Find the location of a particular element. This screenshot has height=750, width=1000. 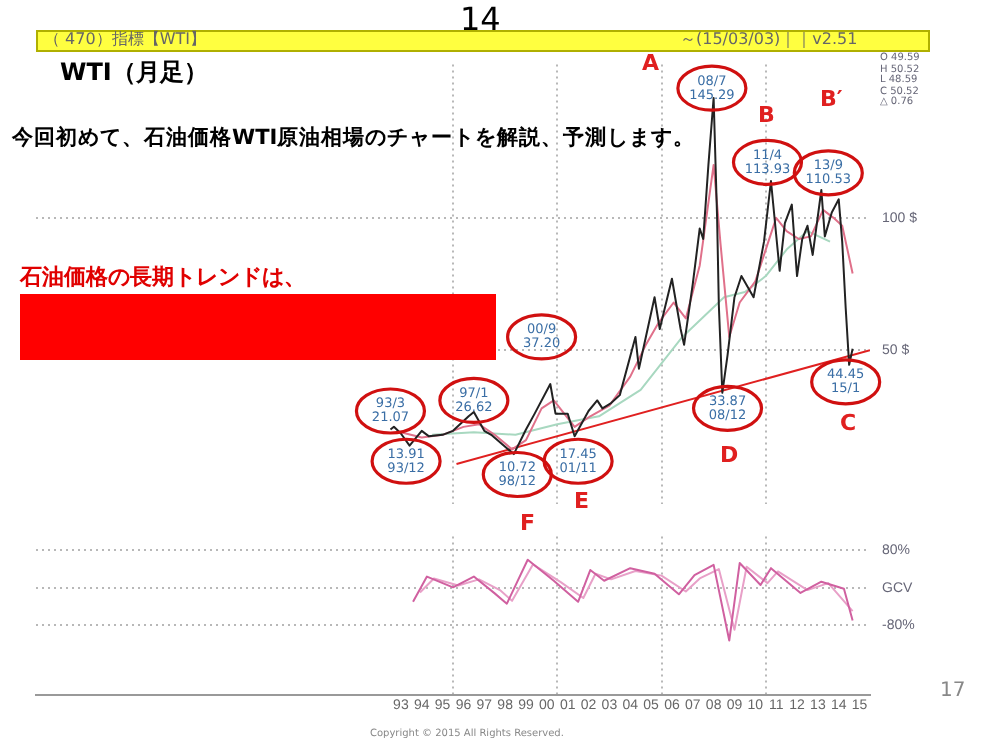

chart-title: WTI（月足） is located at coordinates (134, 73).